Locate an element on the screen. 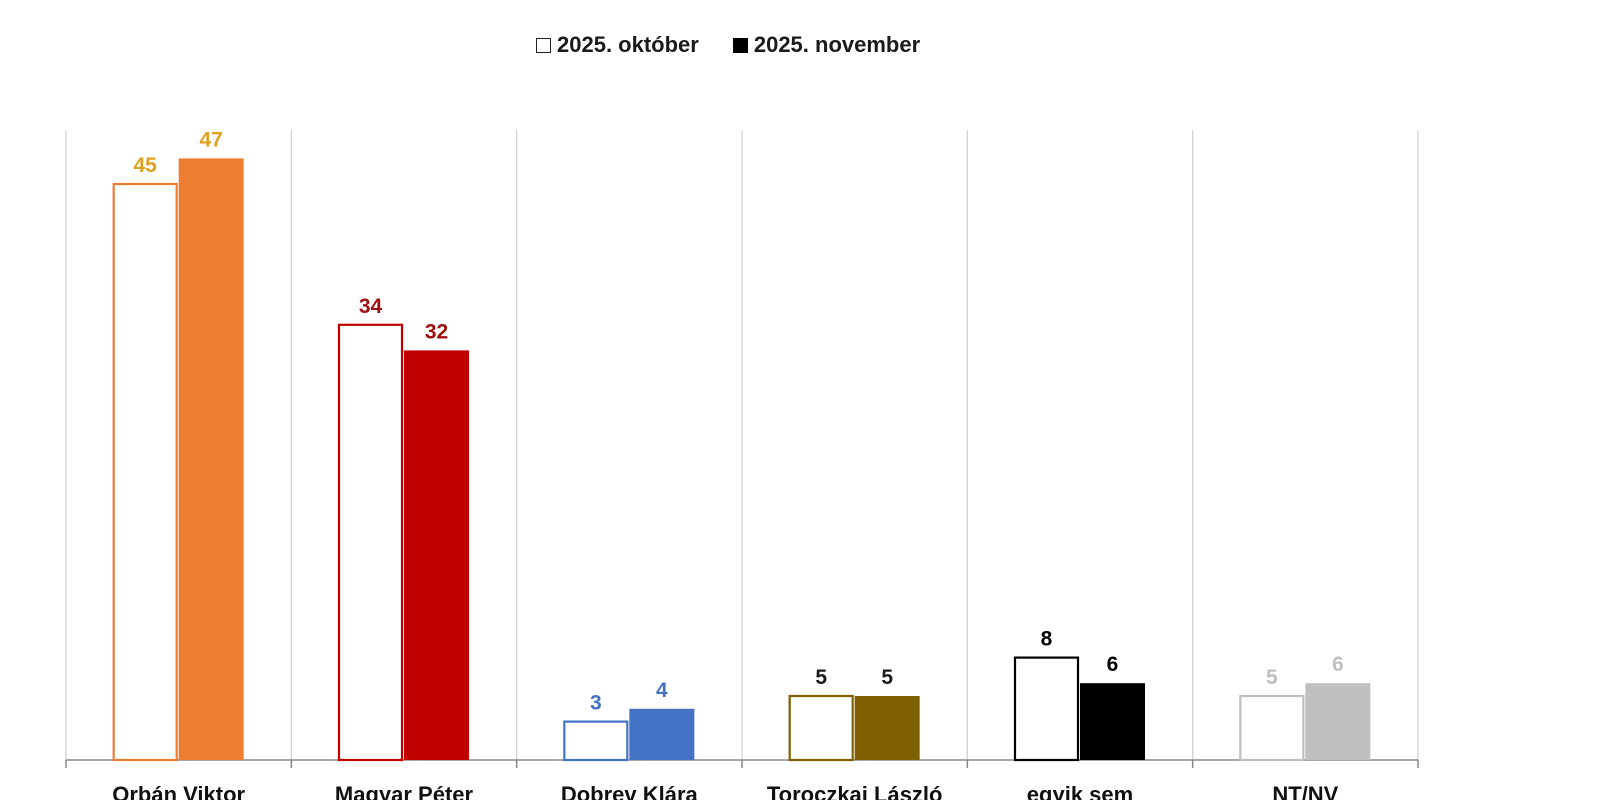  data-label: 8 is located at coordinates (1047, 639).